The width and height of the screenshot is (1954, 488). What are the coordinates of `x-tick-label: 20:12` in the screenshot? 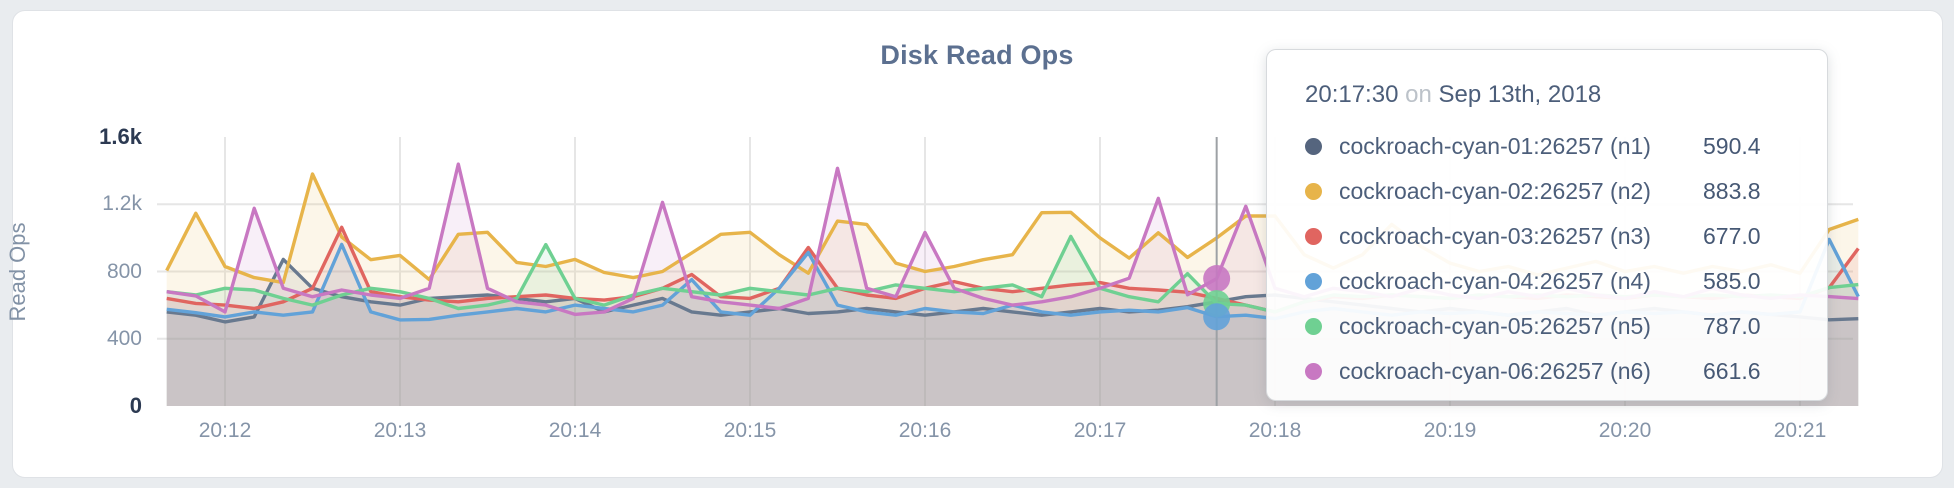 It's located at (225, 430).